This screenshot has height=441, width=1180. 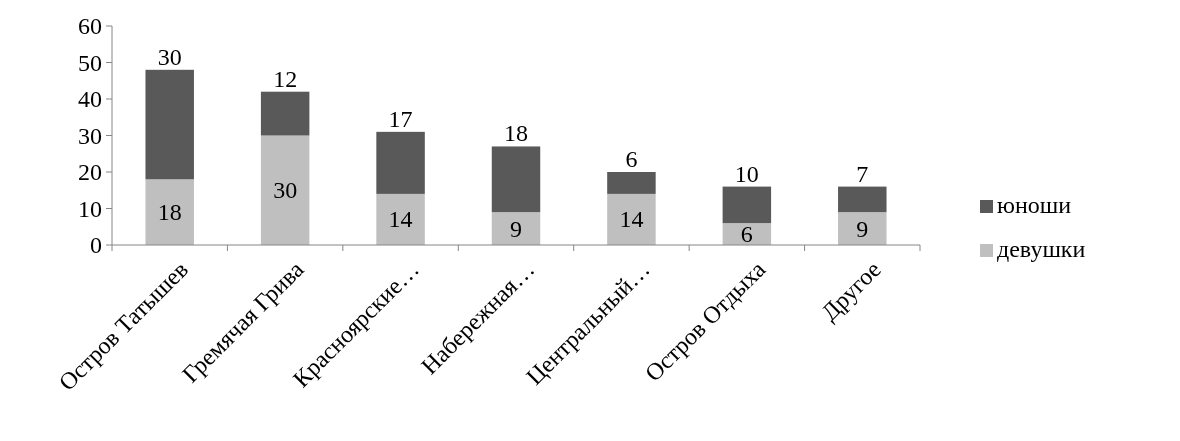 What do you see at coordinates (1041, 249) in the screenshot?
I see `legend-label: девушки` at bounding box center [1041, 249].